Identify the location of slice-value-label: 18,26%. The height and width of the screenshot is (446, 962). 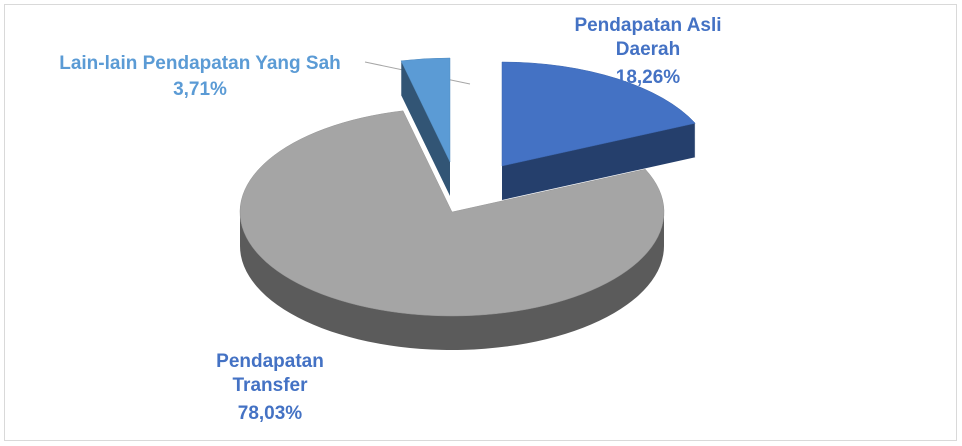
(648, 77).